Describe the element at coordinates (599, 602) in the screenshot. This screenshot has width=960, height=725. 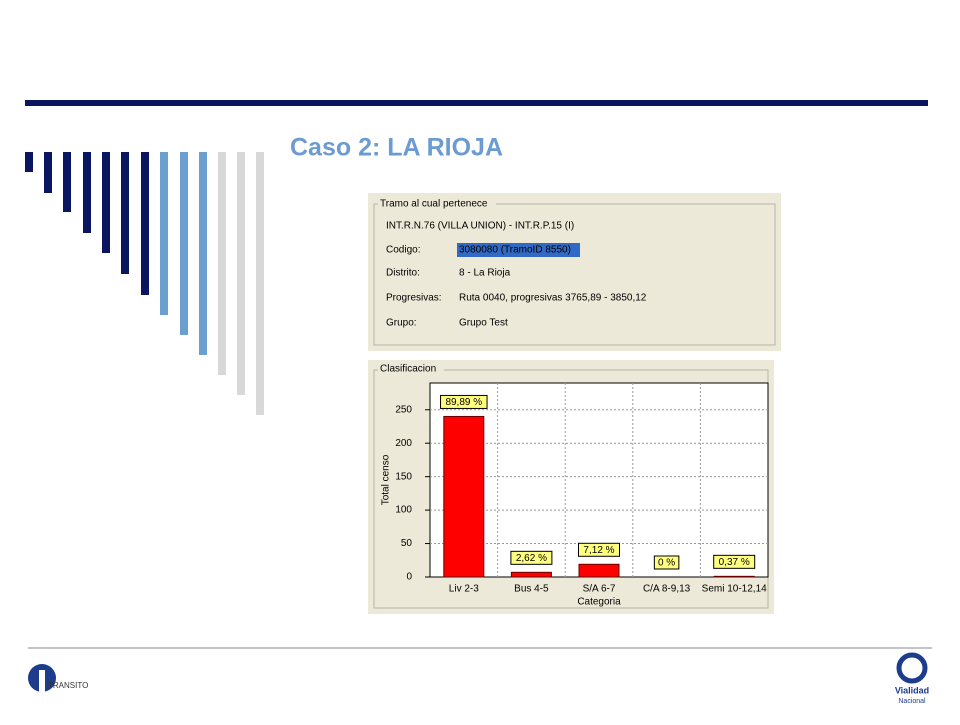
I see `x-axis-label: Categoria` at that location.